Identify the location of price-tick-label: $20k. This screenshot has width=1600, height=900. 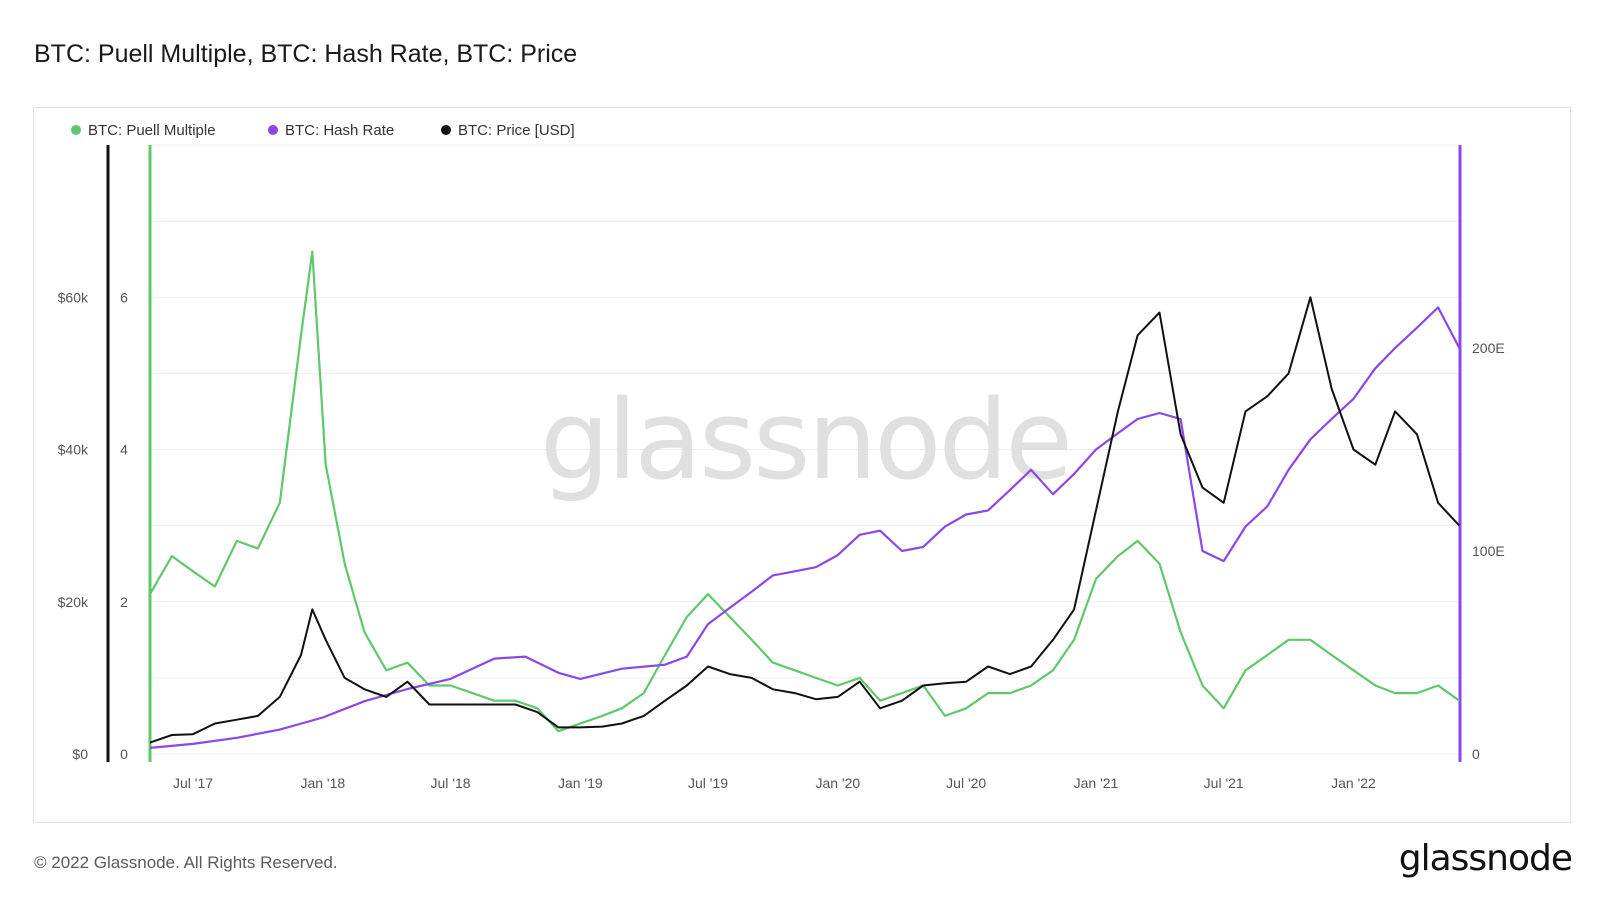
(73, 602).